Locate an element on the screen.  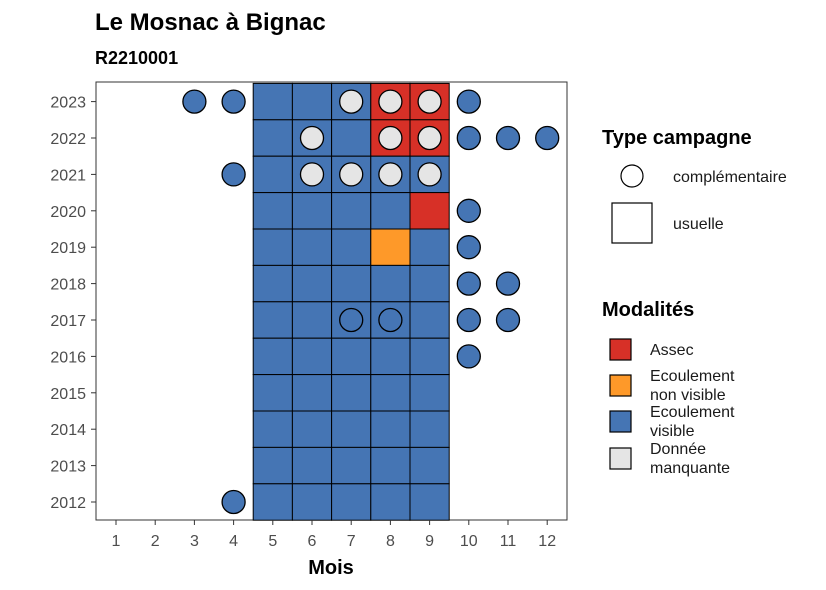
x-tick-label: 5 is located at coordinates (272, 541).